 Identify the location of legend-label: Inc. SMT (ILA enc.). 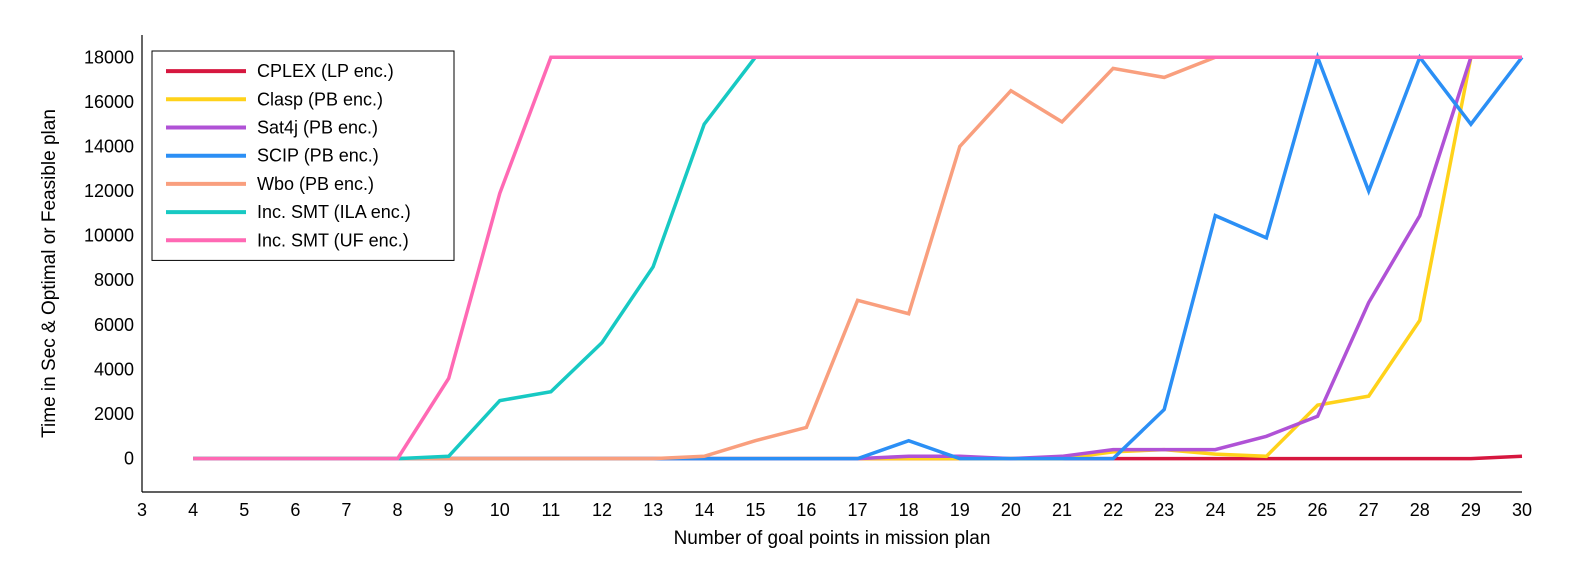
(334, 212).